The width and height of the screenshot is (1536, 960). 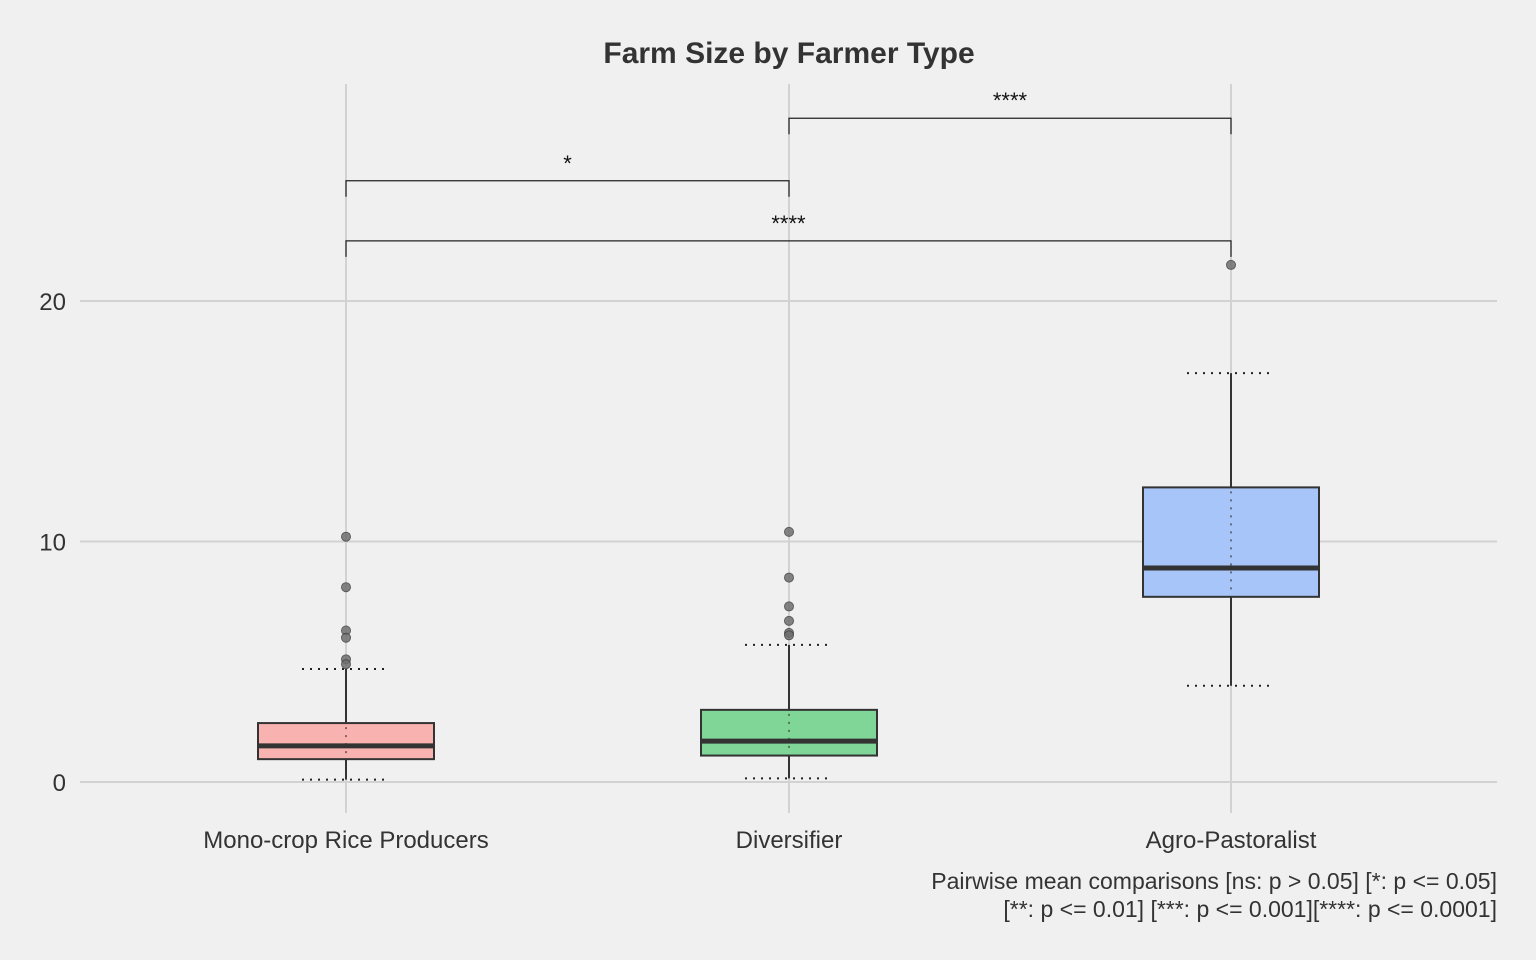 What do you see at coordinates (1231, 840) in the screenshot?
I see `x-tick-label: Agro-Pastoralist` at bounding box center [1231, 840].